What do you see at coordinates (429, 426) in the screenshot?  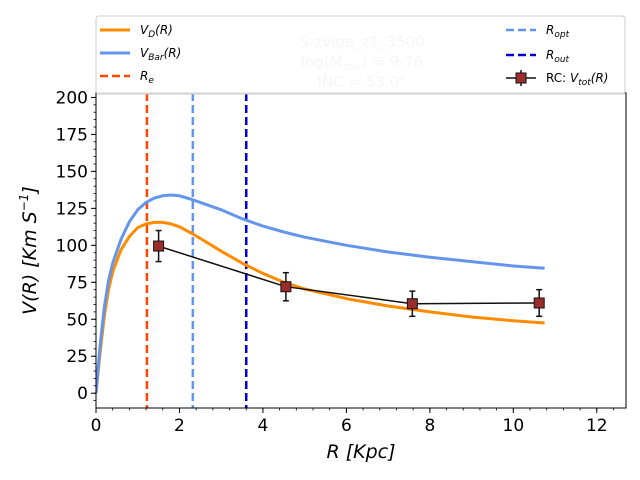 I see `x-tick-label-8: 8` at bounding box center [429, 426].